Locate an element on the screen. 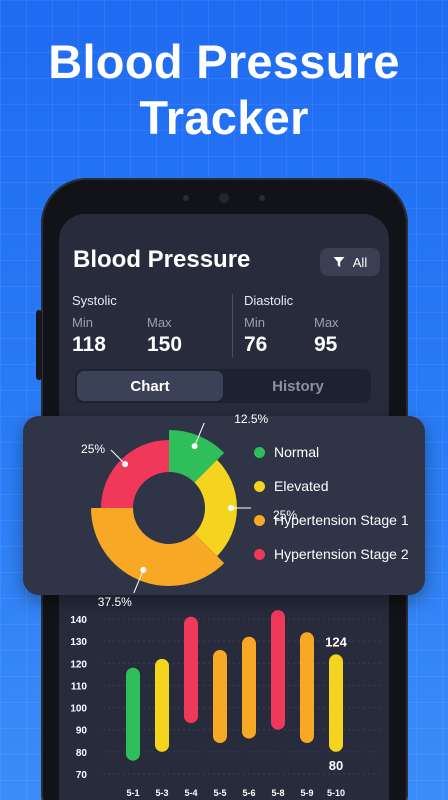  legend-item-elevated: Elevated is located at coordinates (291, 486).